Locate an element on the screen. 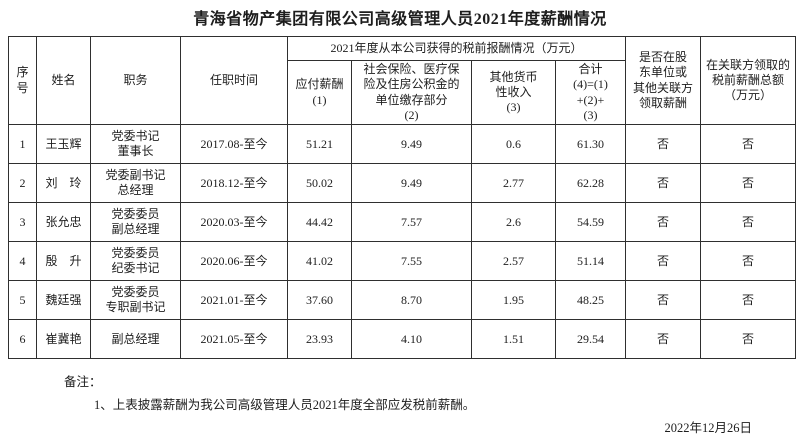 The height and width of the screenshot is (439, 800). cell-seq: 1 is located at coordinates (22, 144).